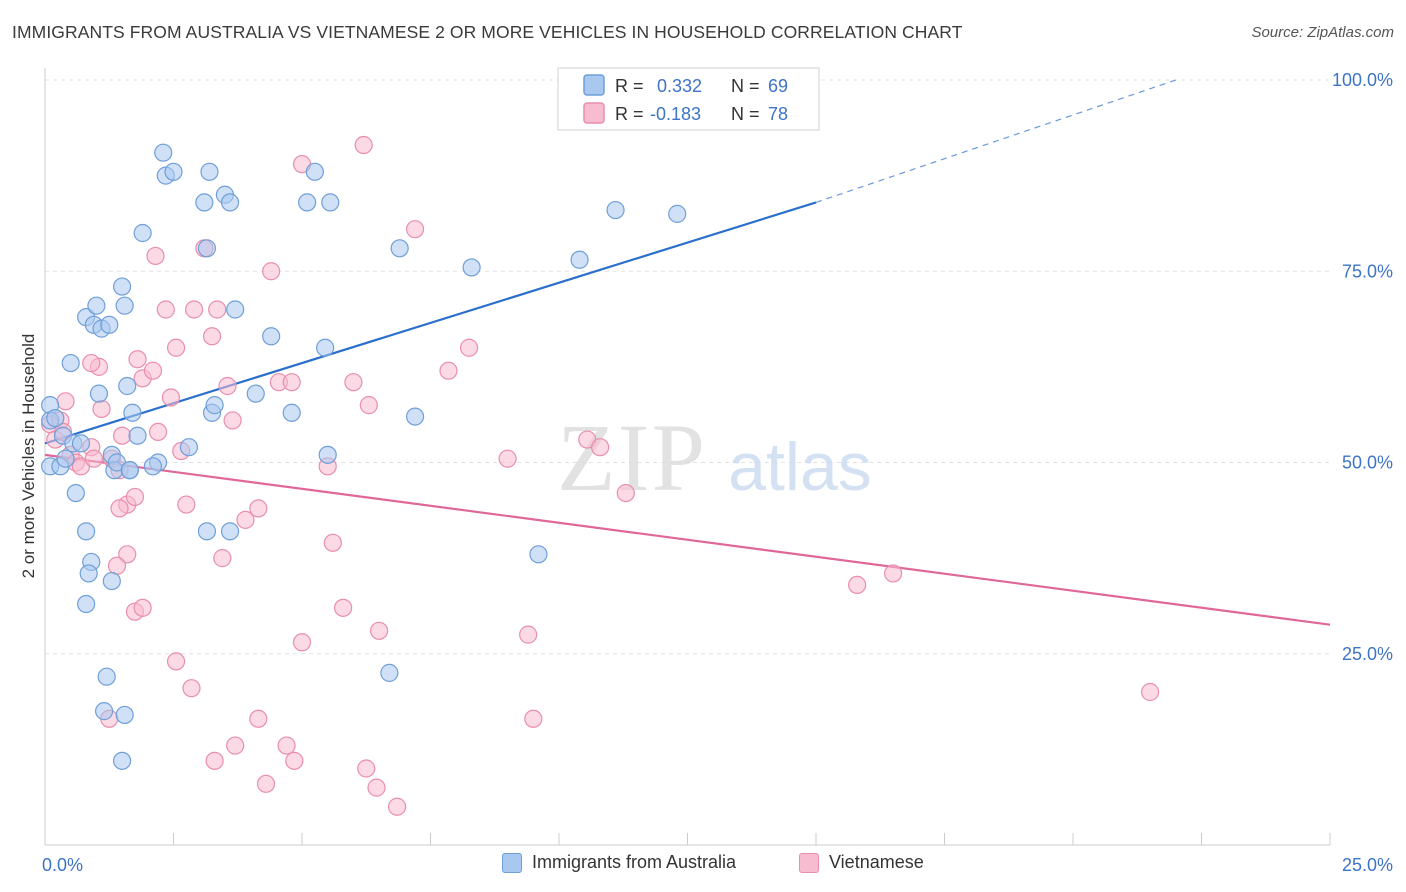 Image resolution: width=1406 pixels, height=892 pixels. I want to click on y-tick-label-1: 50.0%, so click(1367, 463).